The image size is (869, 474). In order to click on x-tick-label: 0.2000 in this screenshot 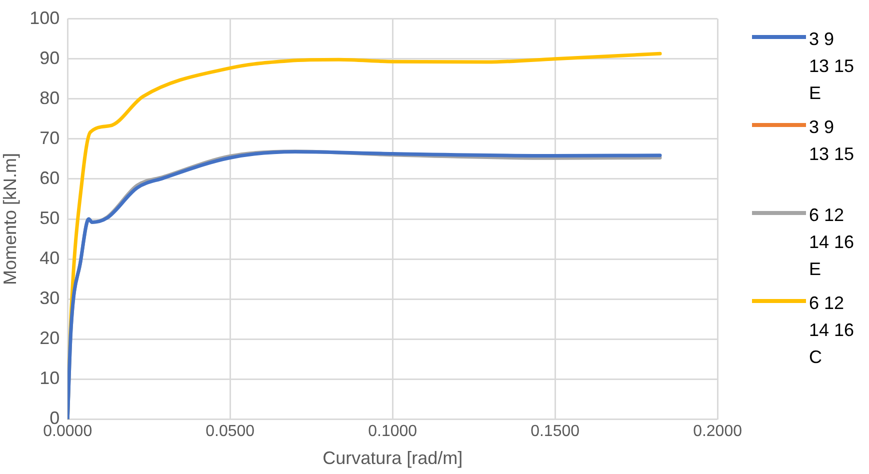, I will do `click(717, 431)`.